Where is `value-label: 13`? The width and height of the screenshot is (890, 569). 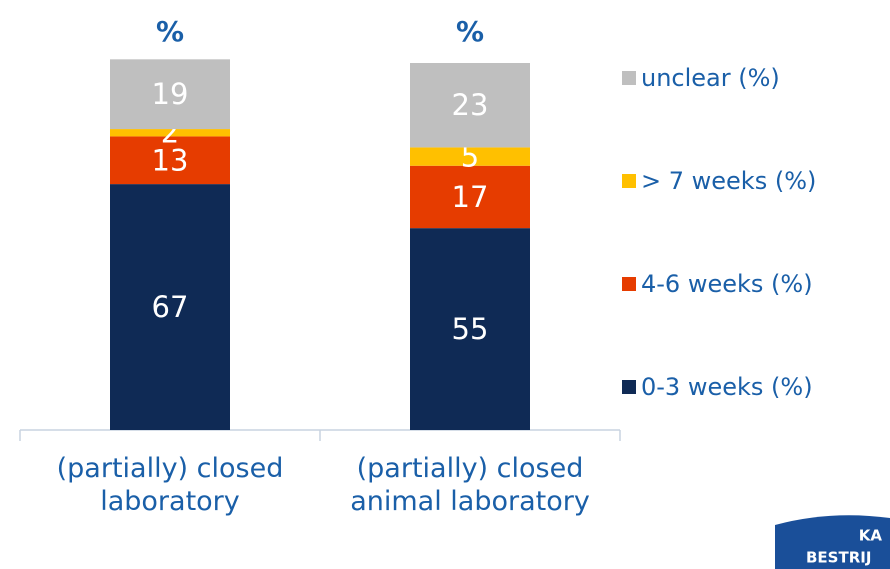 value-label: 13 is located at coordinates (170, 160).